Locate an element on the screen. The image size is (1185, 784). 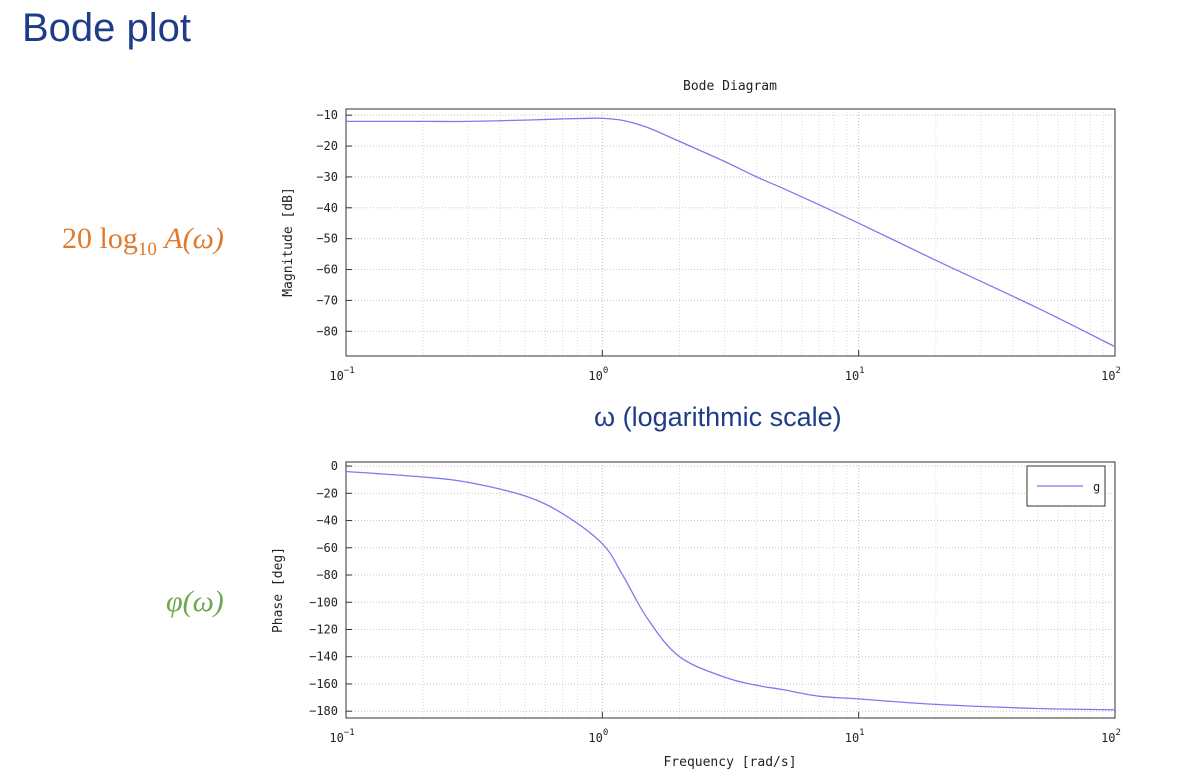
magnitude-ytick-label: −70 is located at coordinates (327, 300).